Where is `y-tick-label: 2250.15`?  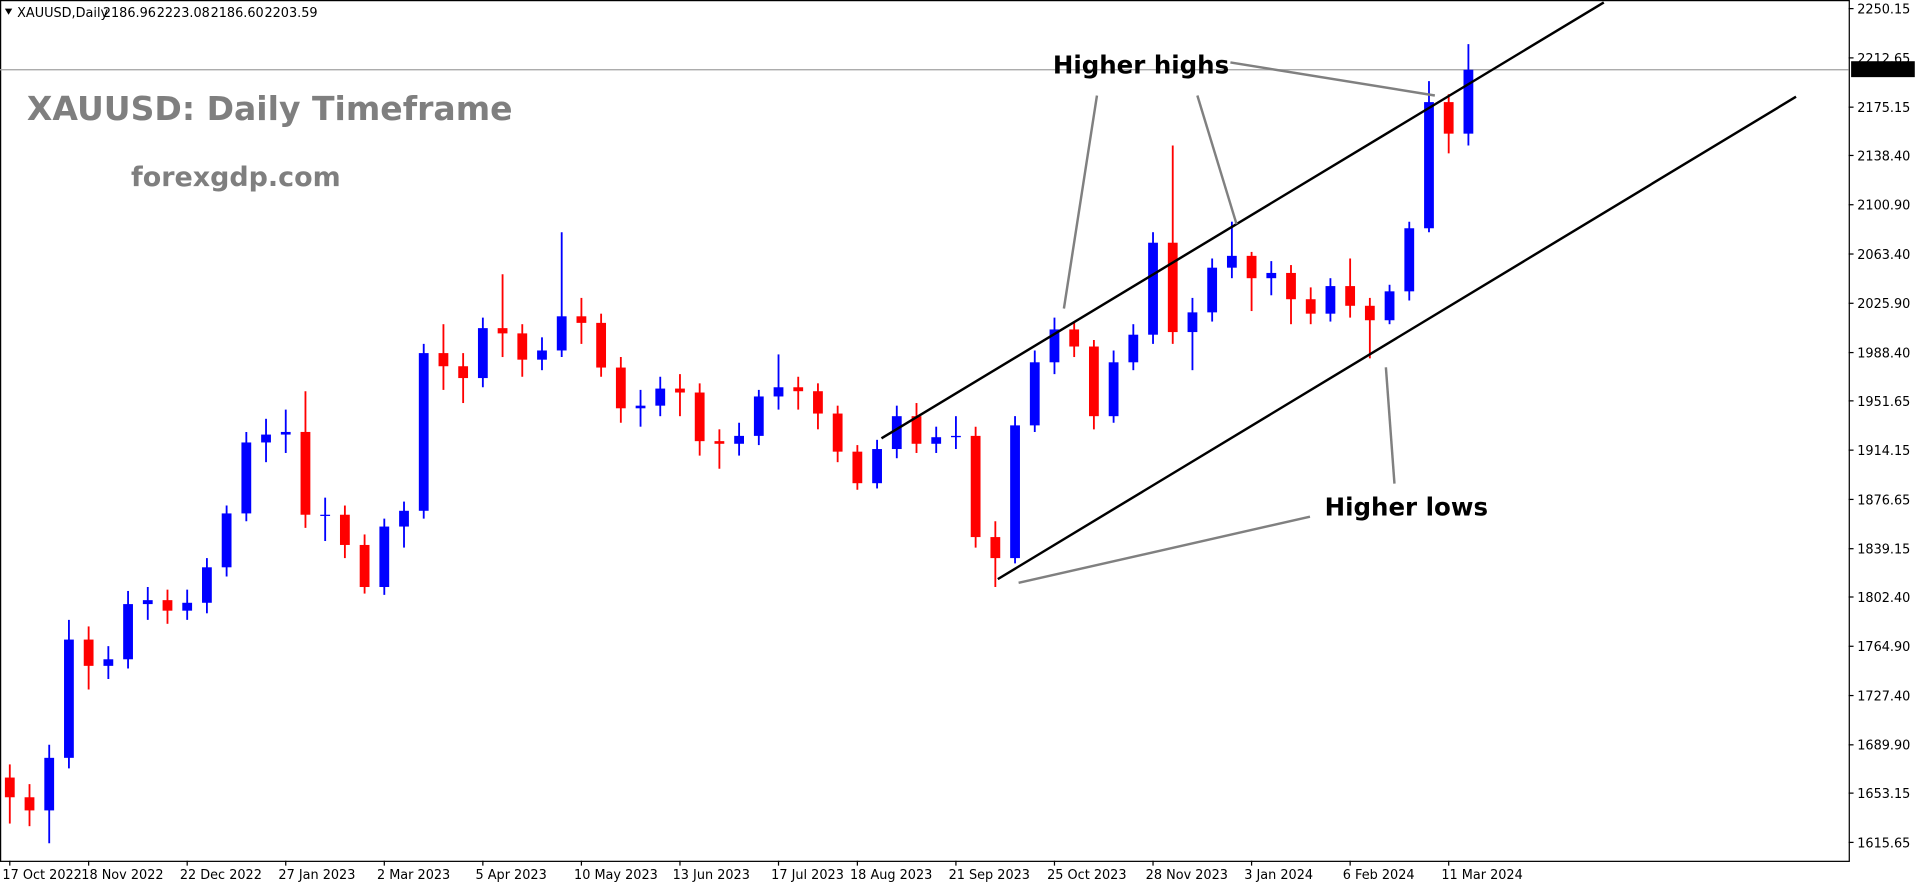 y-tick-label: 2250.15 is located at coordinates (1883, 10).